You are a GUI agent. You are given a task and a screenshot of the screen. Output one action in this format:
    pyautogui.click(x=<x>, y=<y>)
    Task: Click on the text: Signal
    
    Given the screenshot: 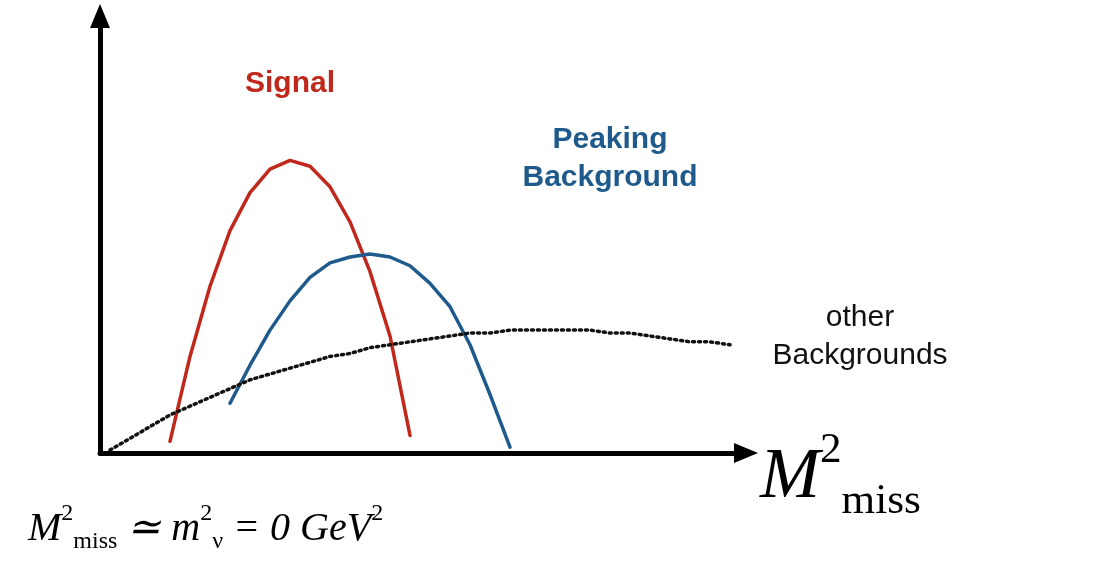 What is the action you would take?
    pyautogui.click(x=290, y=81)
    